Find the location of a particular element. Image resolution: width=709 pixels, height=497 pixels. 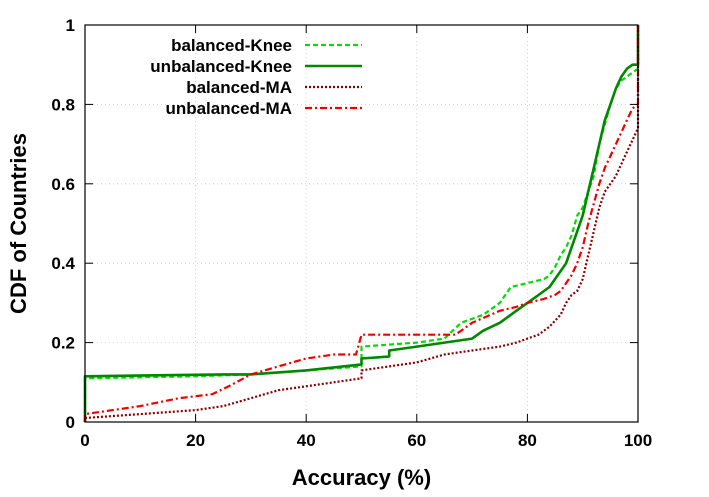

y-axis-title: CDF of Countries is located at coordinates (18, 223).